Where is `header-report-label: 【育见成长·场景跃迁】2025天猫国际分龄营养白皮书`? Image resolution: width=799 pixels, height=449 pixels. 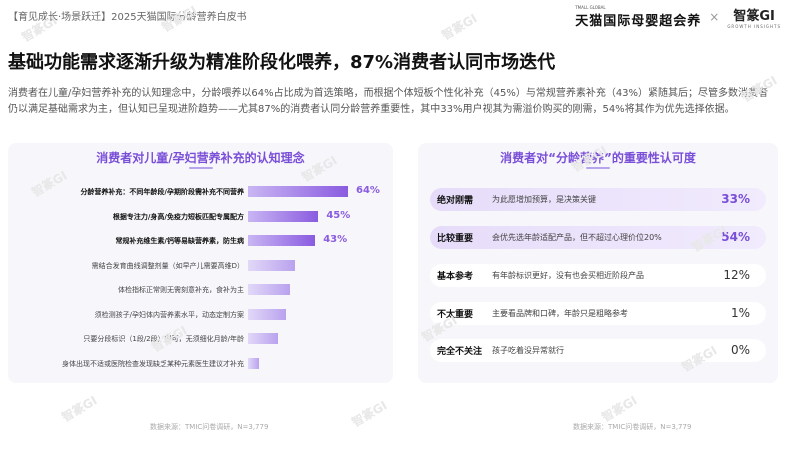
header-report-label: 【育见成长·场景跃迁】2025天猫国际分龄营养白皮书 is located at coordinates (127, 17).